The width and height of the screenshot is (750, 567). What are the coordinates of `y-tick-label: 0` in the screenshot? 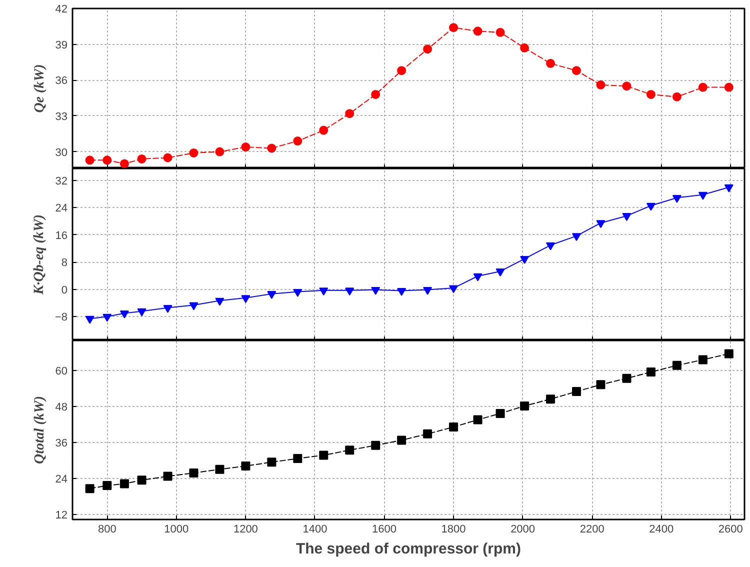 It's located at (64, 290).